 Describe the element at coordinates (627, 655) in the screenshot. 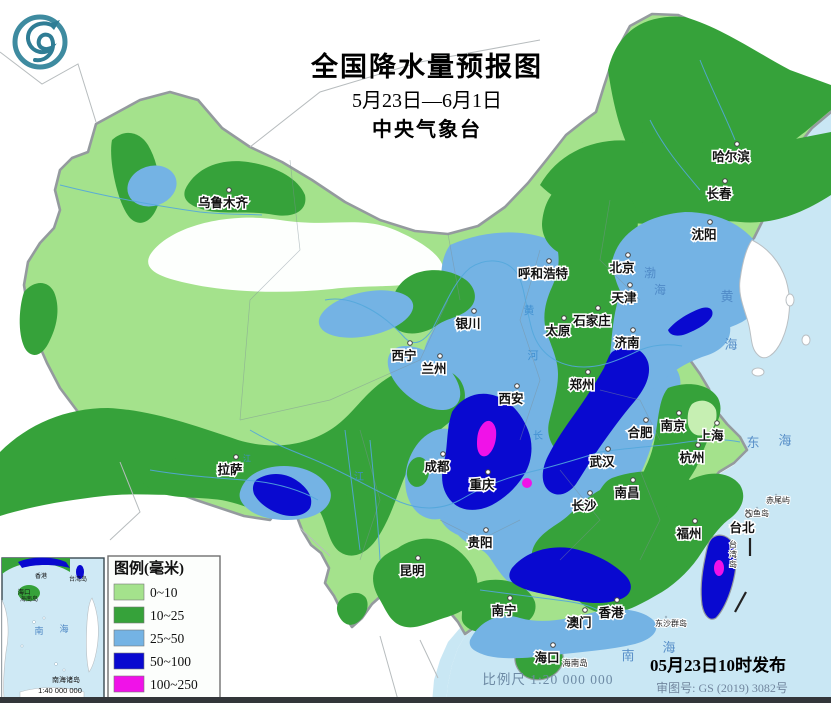

I see `sea-label: 南` at that location.